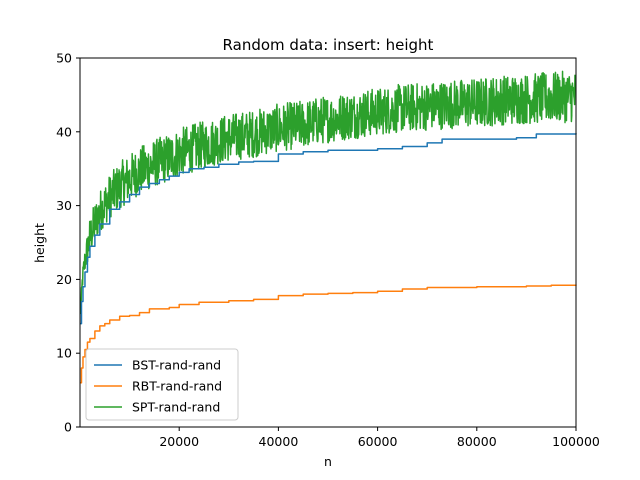 The width and height of the screenshot is (640, 480). Describe the element at coordinates (176, 365) in the screenshot. I see `legend-label: BST-rand-rand` at that location.